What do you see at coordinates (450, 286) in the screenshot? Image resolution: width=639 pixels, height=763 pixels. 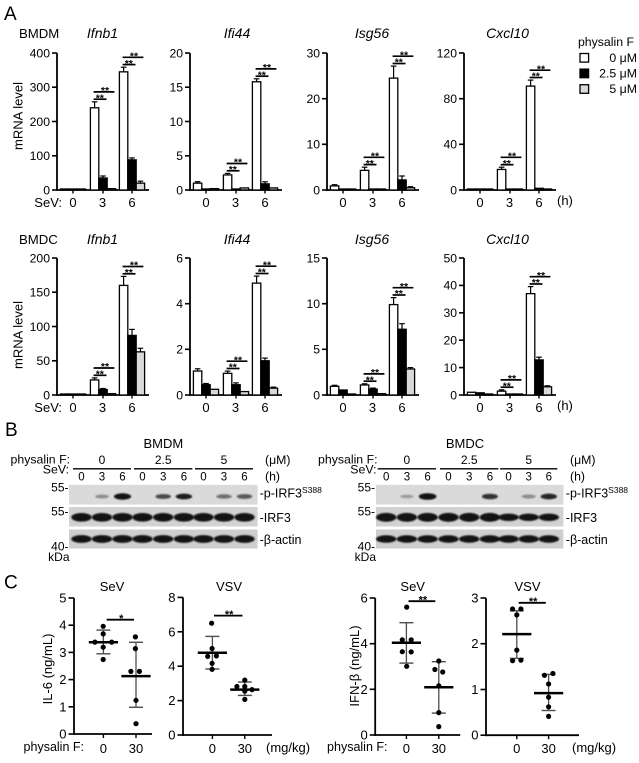 I see `svg-text: 40` at bounding box center [450, 286].